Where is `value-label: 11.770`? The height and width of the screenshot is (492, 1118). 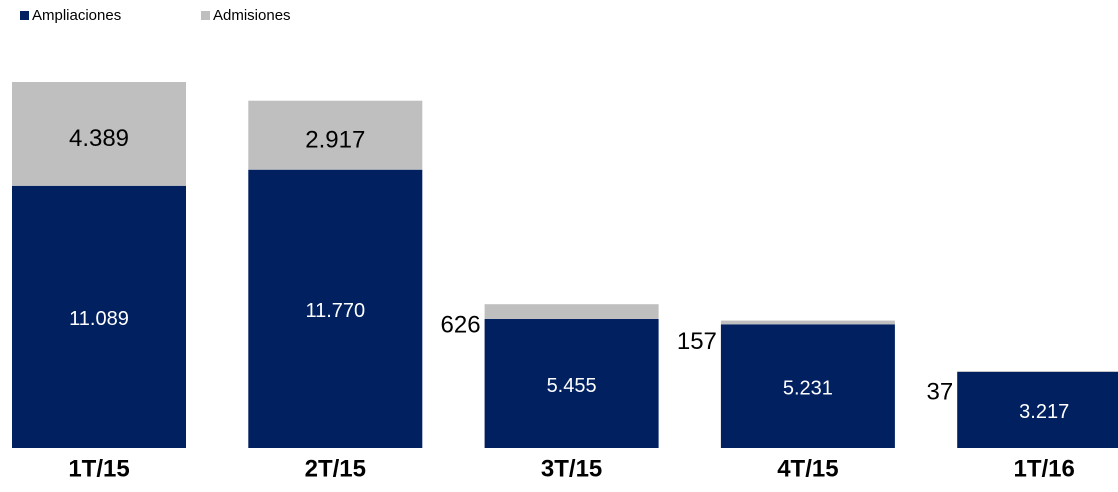 value-label: 11.770 is located at coordinates (335, 311).